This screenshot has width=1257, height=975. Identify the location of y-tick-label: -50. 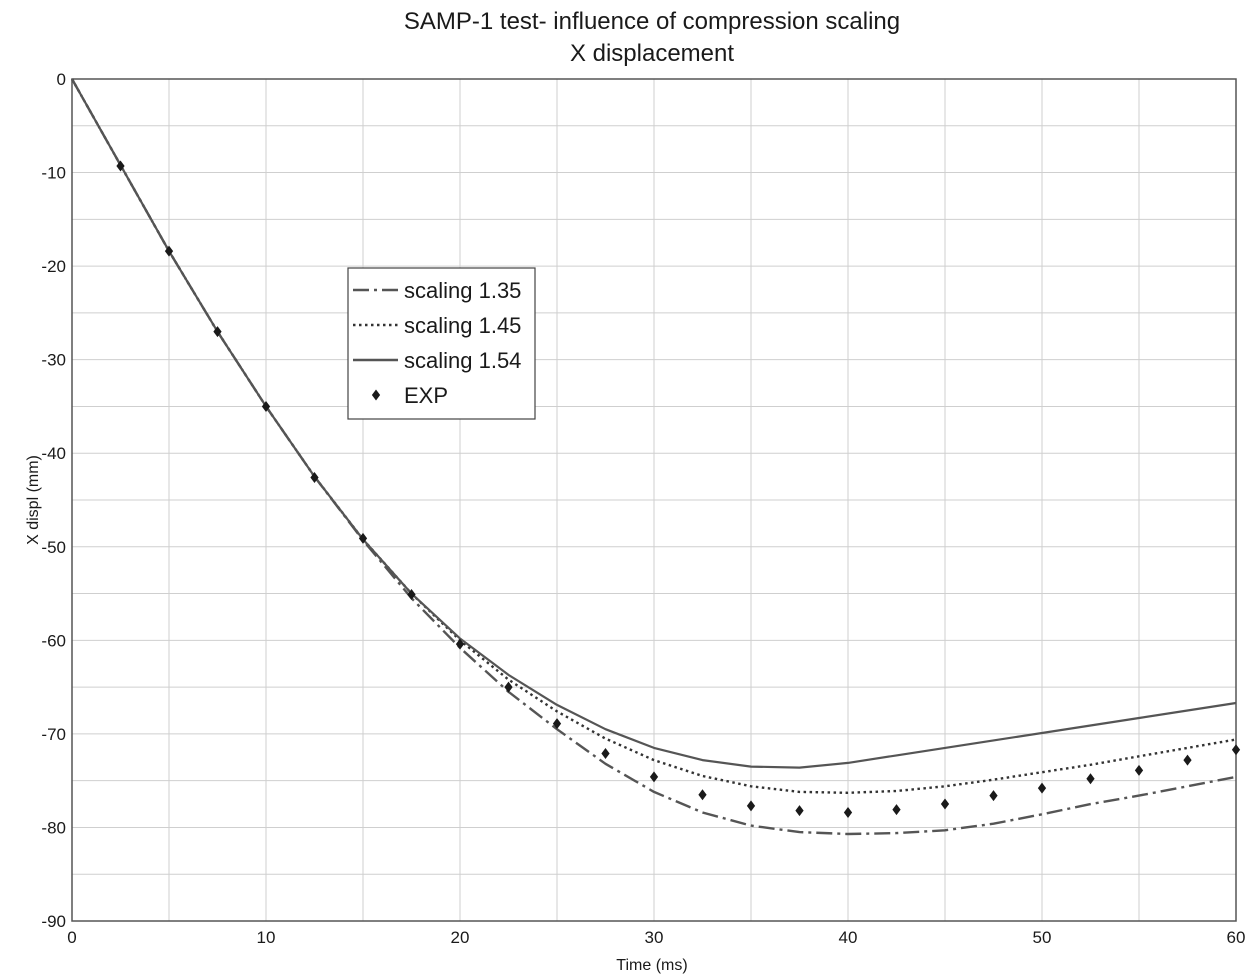
(53, 547).